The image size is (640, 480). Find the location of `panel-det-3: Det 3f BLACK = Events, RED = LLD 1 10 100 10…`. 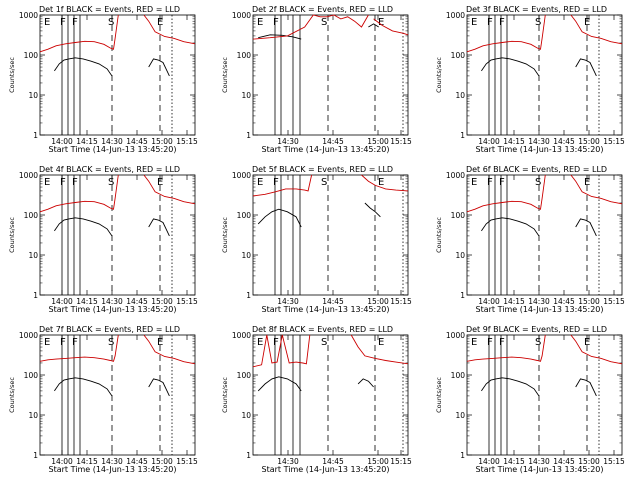

panel-det-3: Det 3f BLACK = Events, RED = LLD 1 10 100 10… is located at coordinates (530, 79).